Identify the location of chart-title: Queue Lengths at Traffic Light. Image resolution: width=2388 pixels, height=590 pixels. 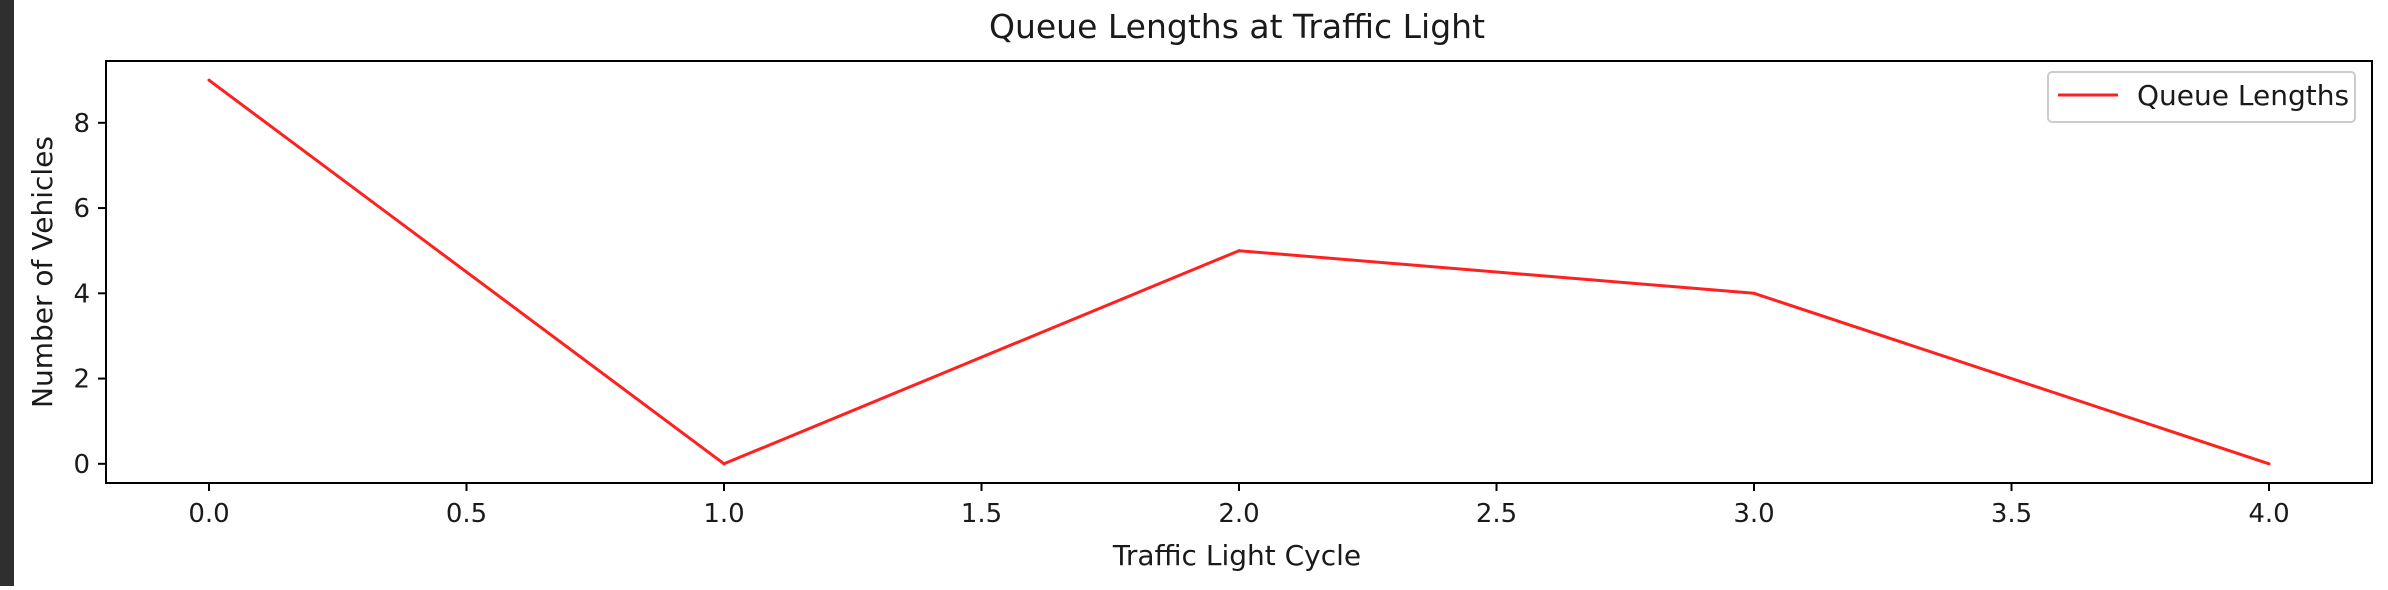
(1237, 26).